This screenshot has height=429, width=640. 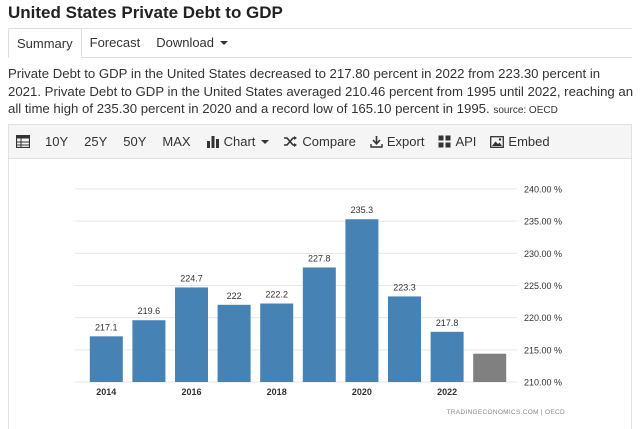 I want to click on y-tick-label: 225.00 %, so click(x=543, y=286).